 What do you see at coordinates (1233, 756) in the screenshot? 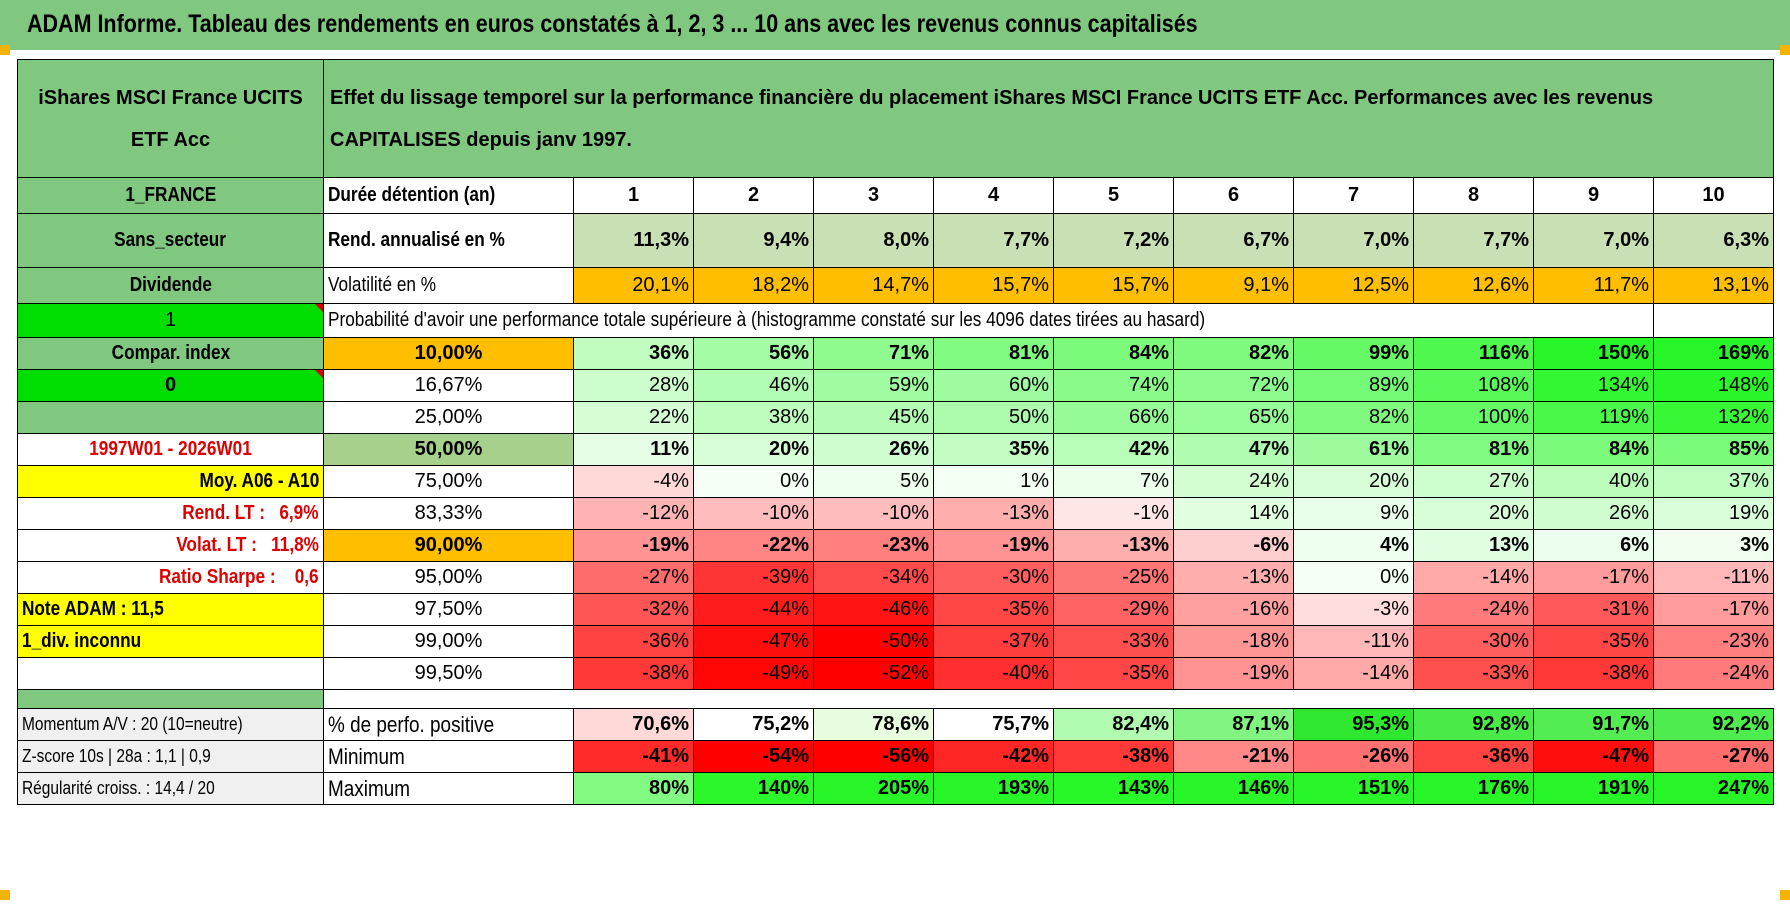
I see `min-value-cell: -21%` at bounding box center [1233, 756].